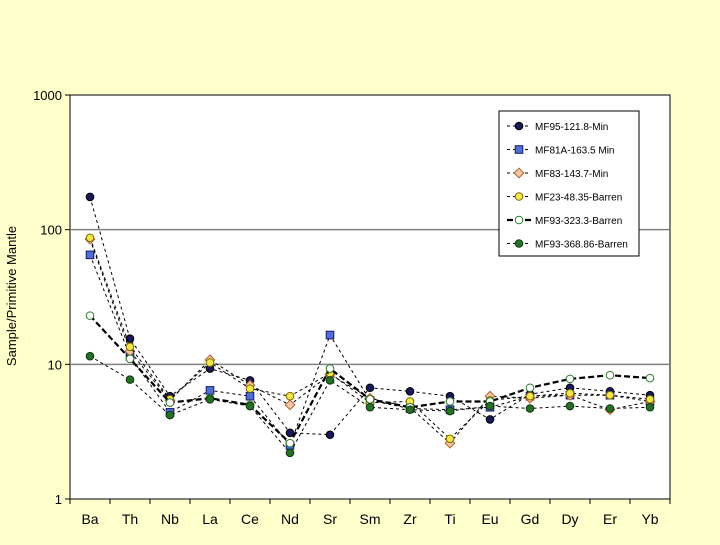  I want to click on x-tick-label: Nd, so click(290, 519).